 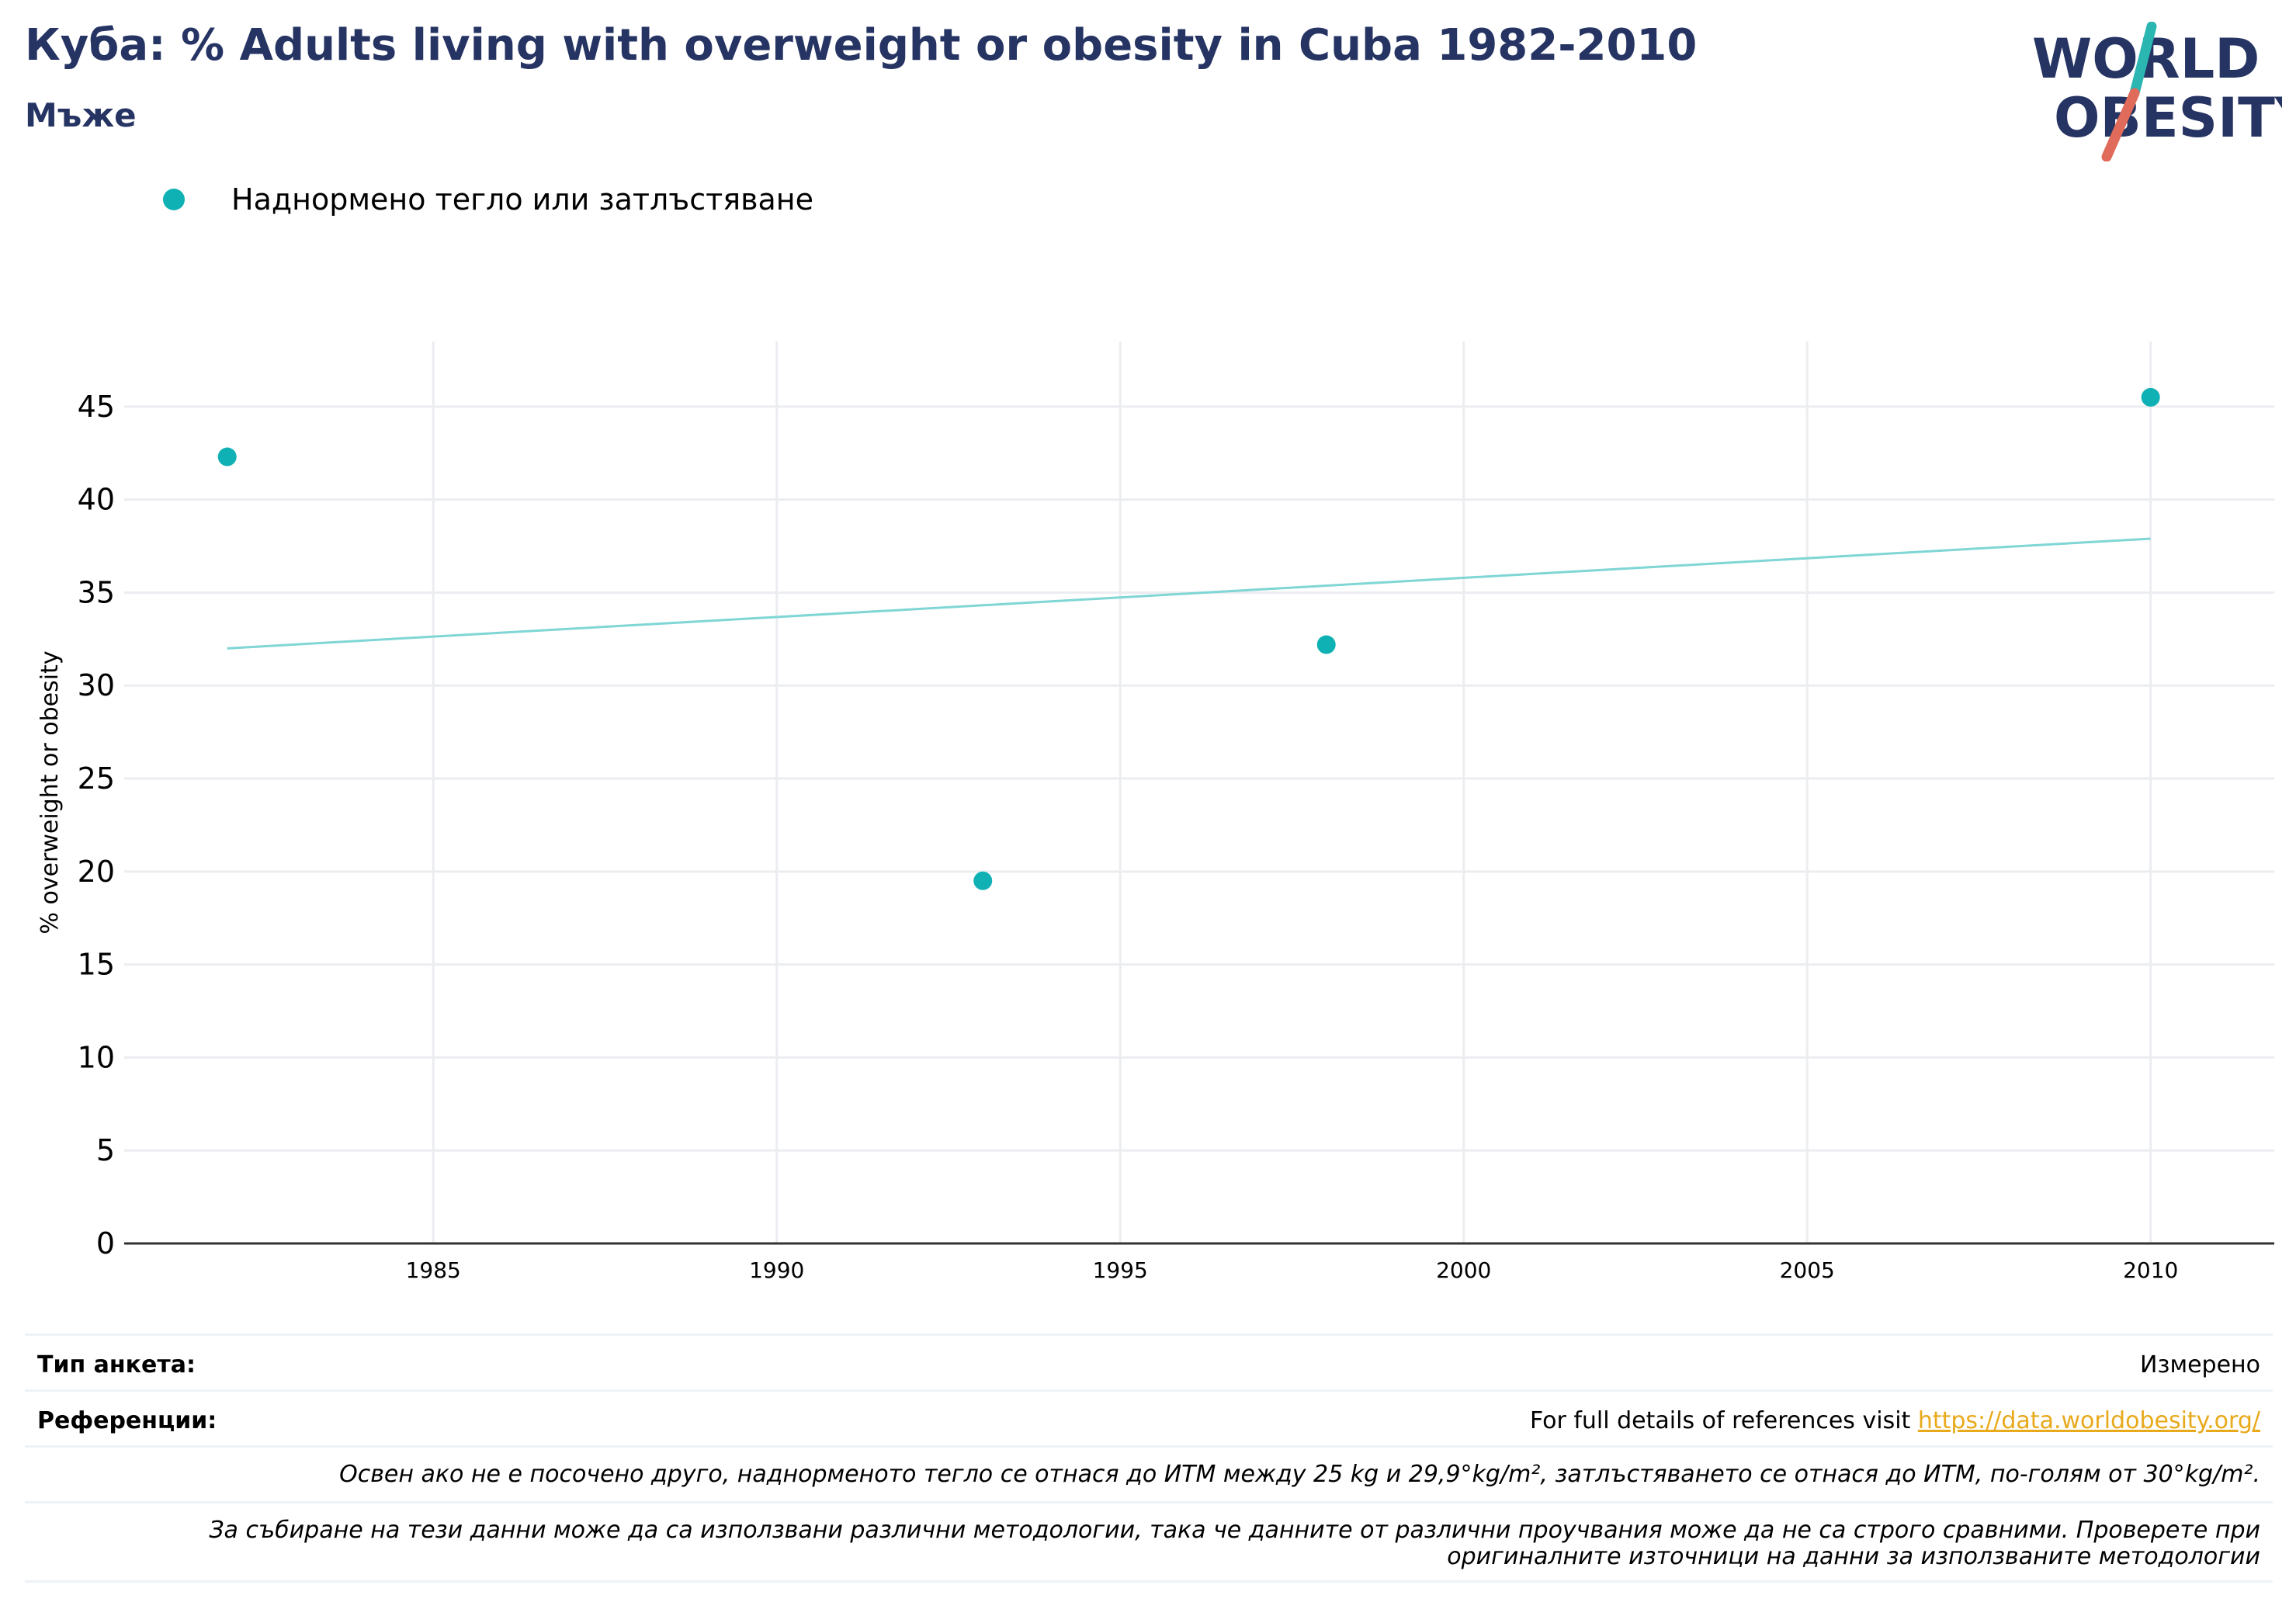 I want to click on x-tick-label: 2010, so click(x=2150, y=1270).